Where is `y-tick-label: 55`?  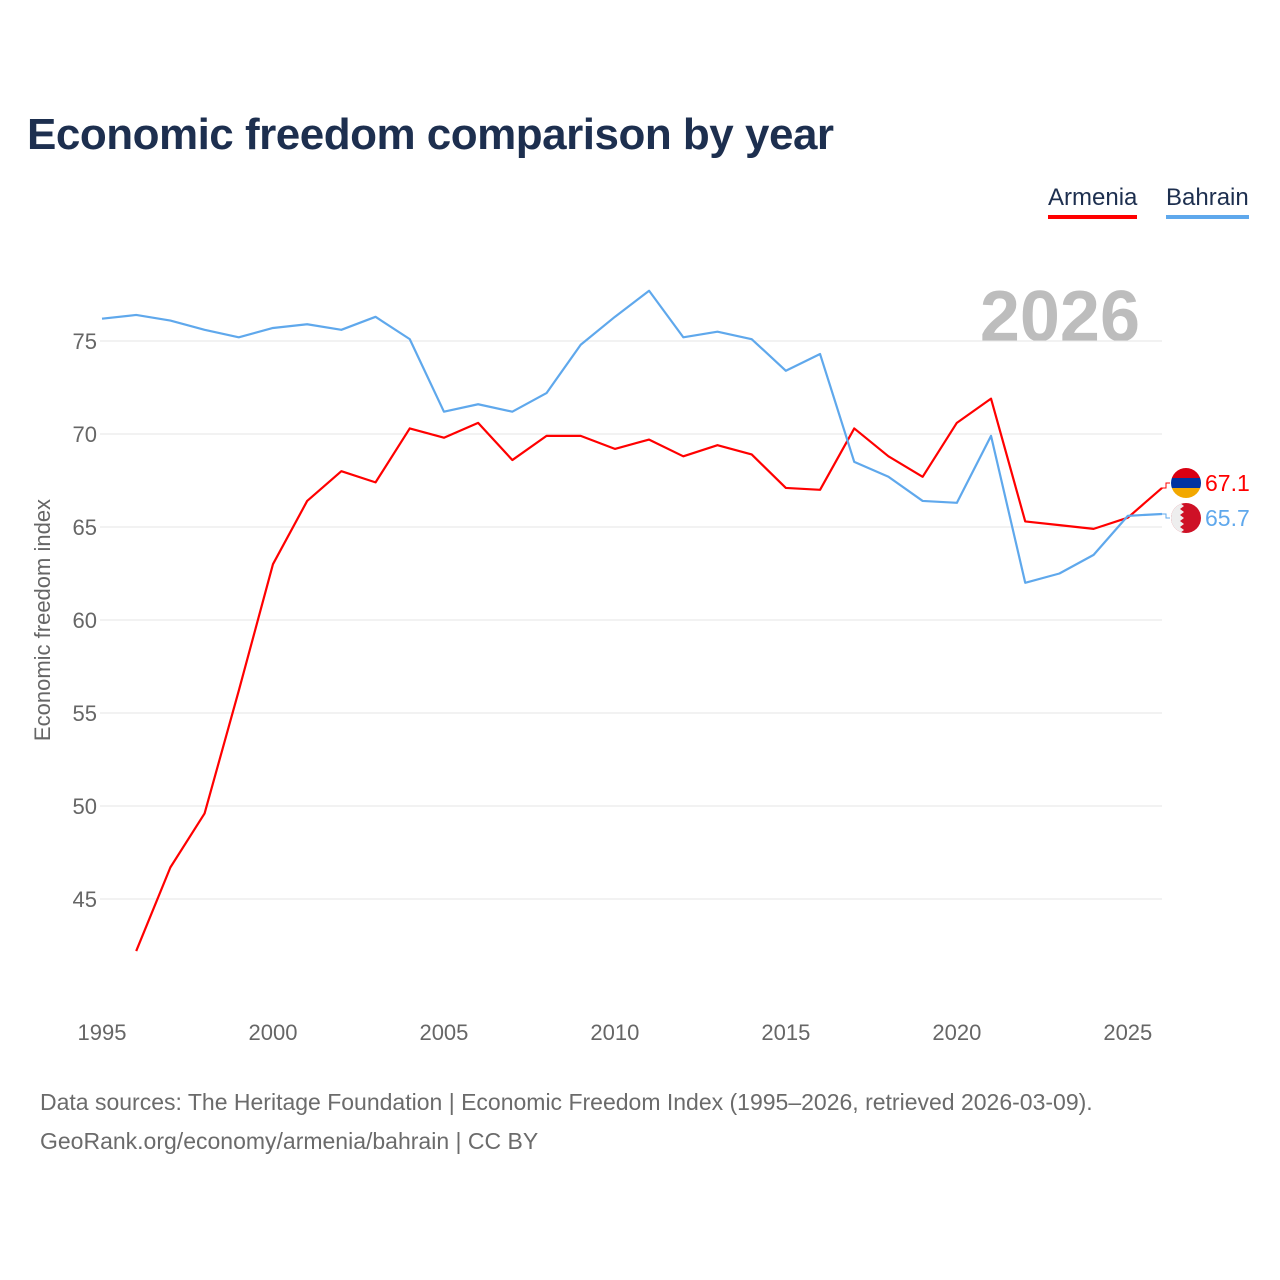 y-tick-label: 55 is located at coordinates (85, 713).